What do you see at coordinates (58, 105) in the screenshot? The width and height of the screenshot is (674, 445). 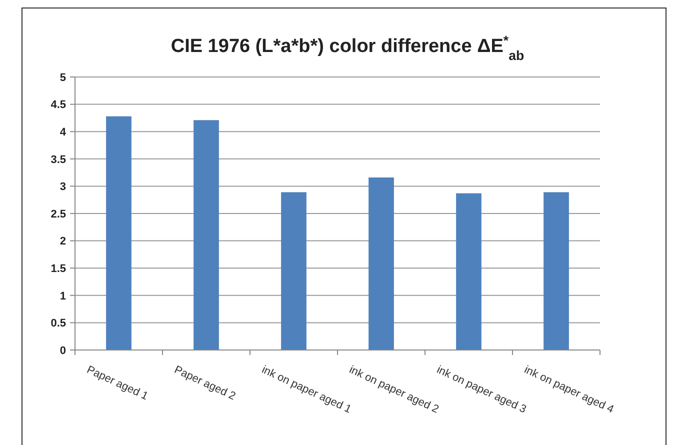 I see `y-tick-label: 4.5` at bounding box center [58, 105].